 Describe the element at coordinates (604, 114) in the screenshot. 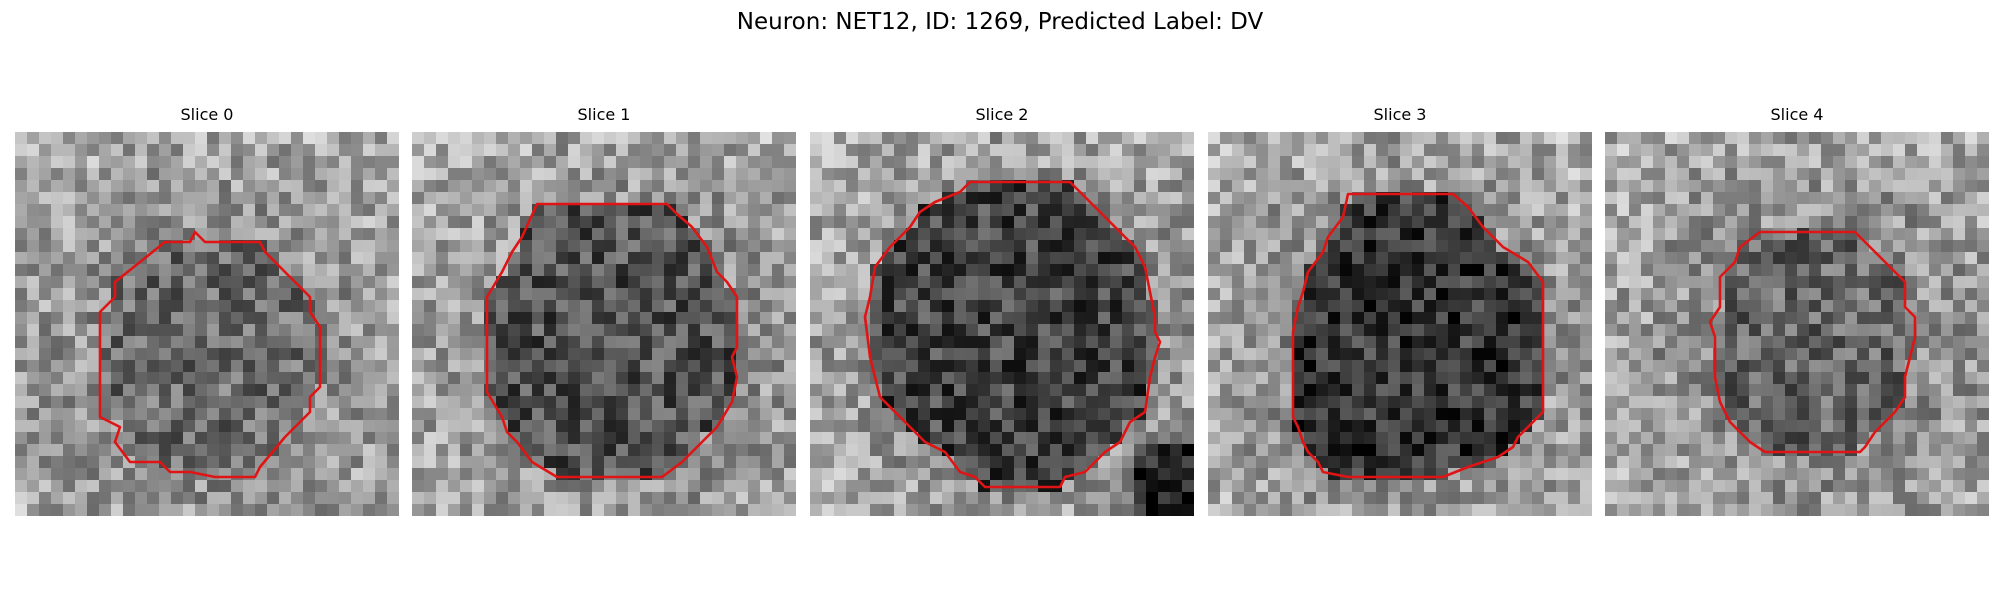

I see `slice-title: Slice 1` at that location.